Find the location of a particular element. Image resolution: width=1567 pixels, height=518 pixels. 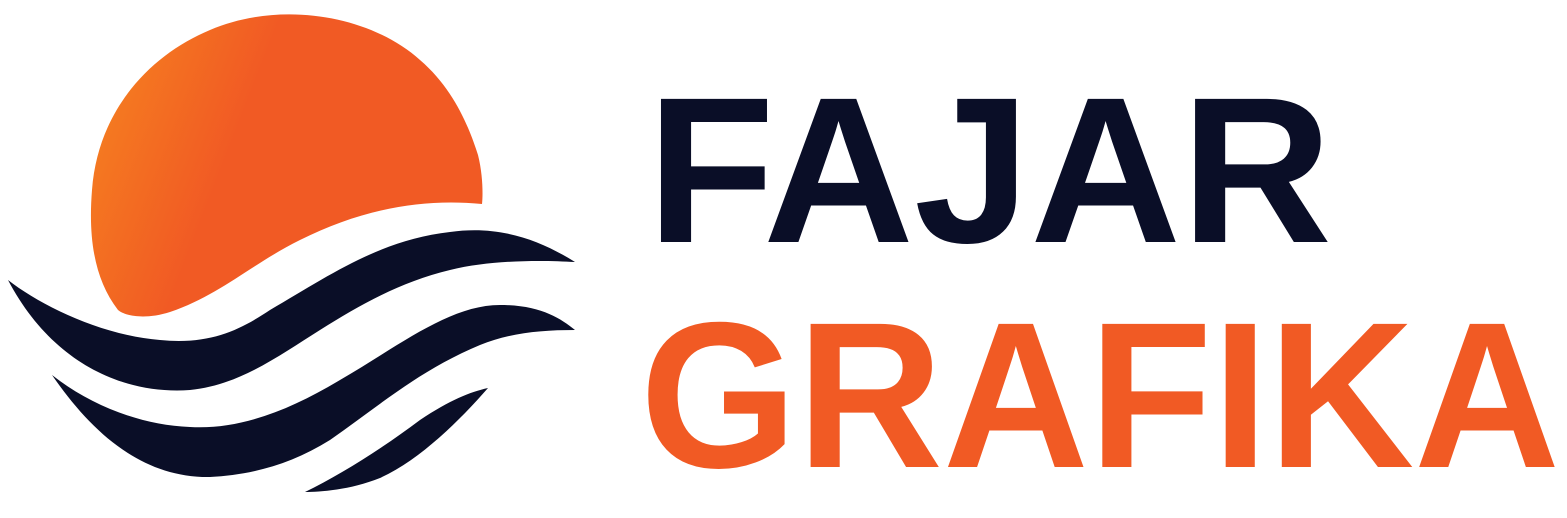

sun is located at coordinates (286, 165).